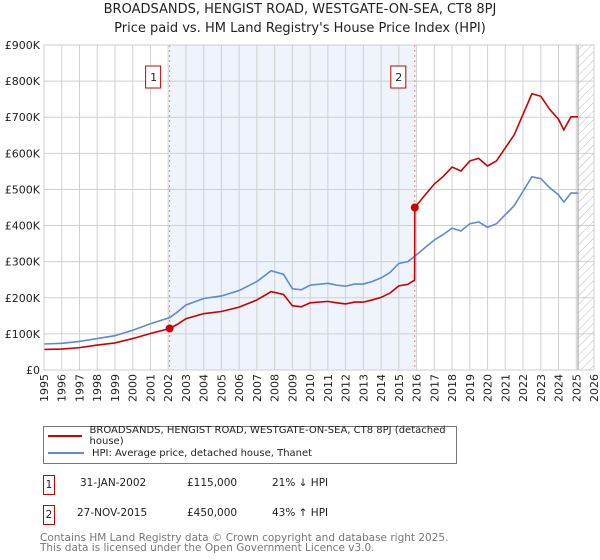 Image resolution: width=600 pixels, height=560 pixels. Describe the element at coordinates (363, 388) in the screenshot. I see `x-tick-label: 2013` at that location.